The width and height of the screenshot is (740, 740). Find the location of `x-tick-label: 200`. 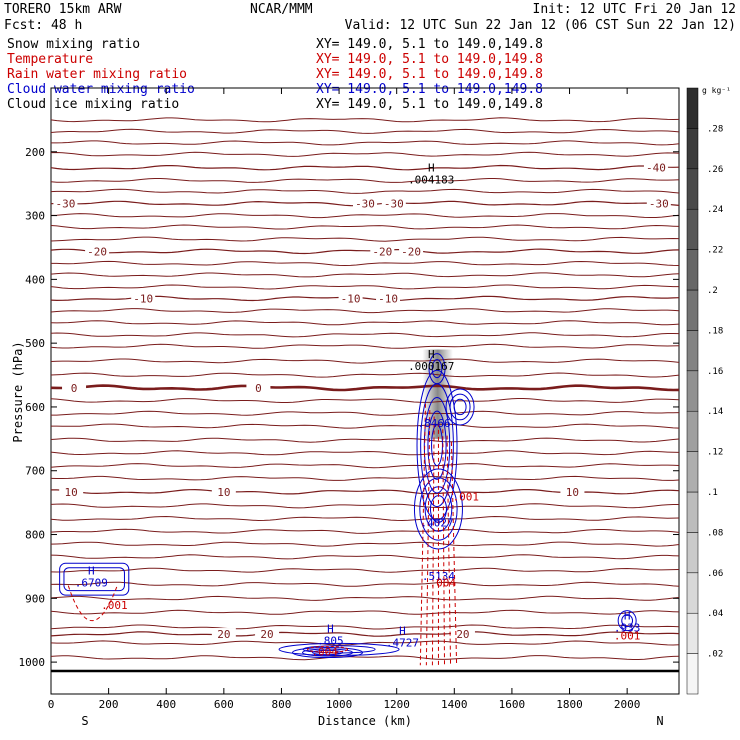

x-tick-label: 200 is located at coordinates (109, 704).